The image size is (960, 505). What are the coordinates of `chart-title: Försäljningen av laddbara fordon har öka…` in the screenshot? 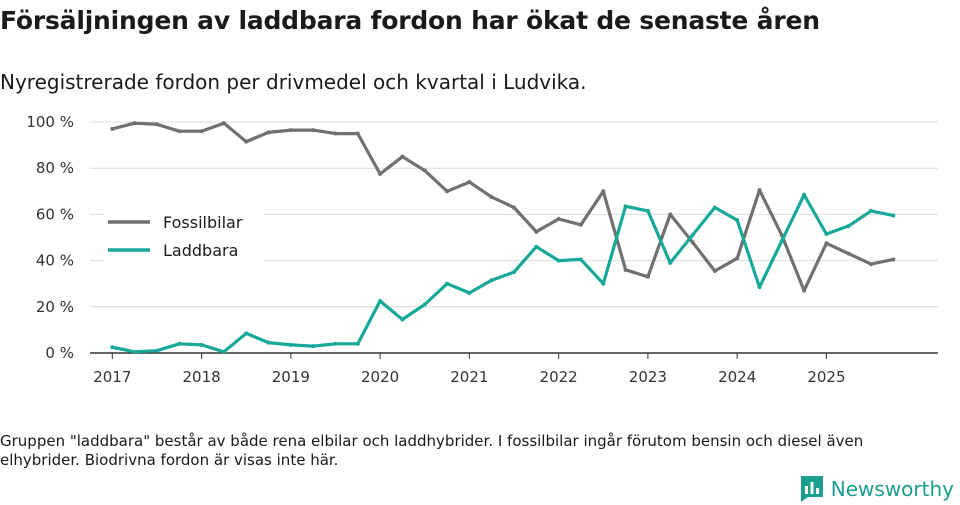 It's located at (410, 20).